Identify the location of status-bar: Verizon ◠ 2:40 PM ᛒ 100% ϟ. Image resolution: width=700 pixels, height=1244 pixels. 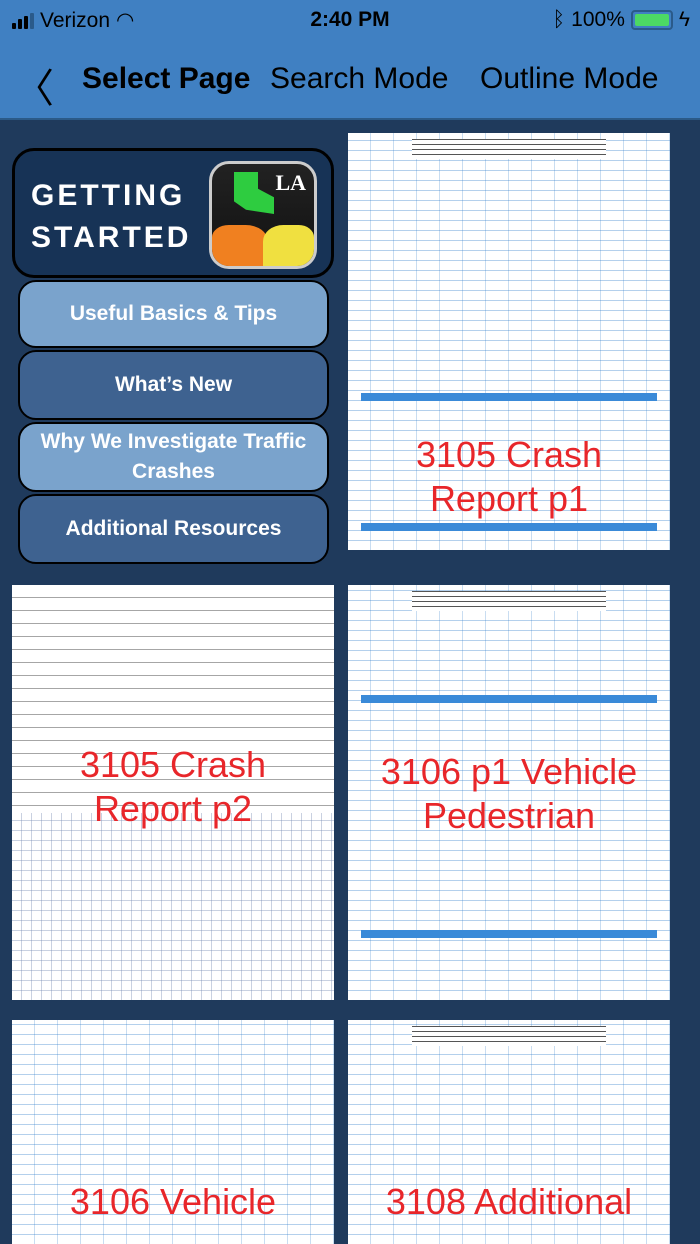
(350, 20).